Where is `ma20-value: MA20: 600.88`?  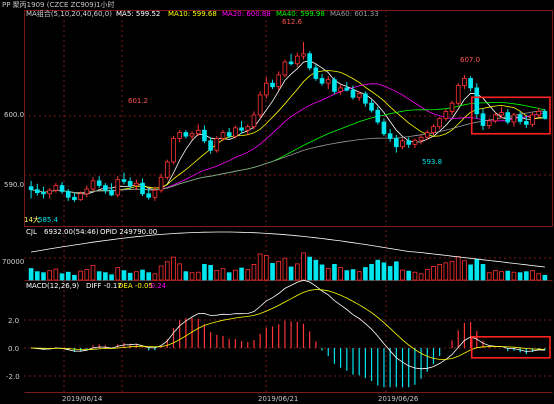
ma20-value: MA20: 600.88 is located at coordinates (246, 14).